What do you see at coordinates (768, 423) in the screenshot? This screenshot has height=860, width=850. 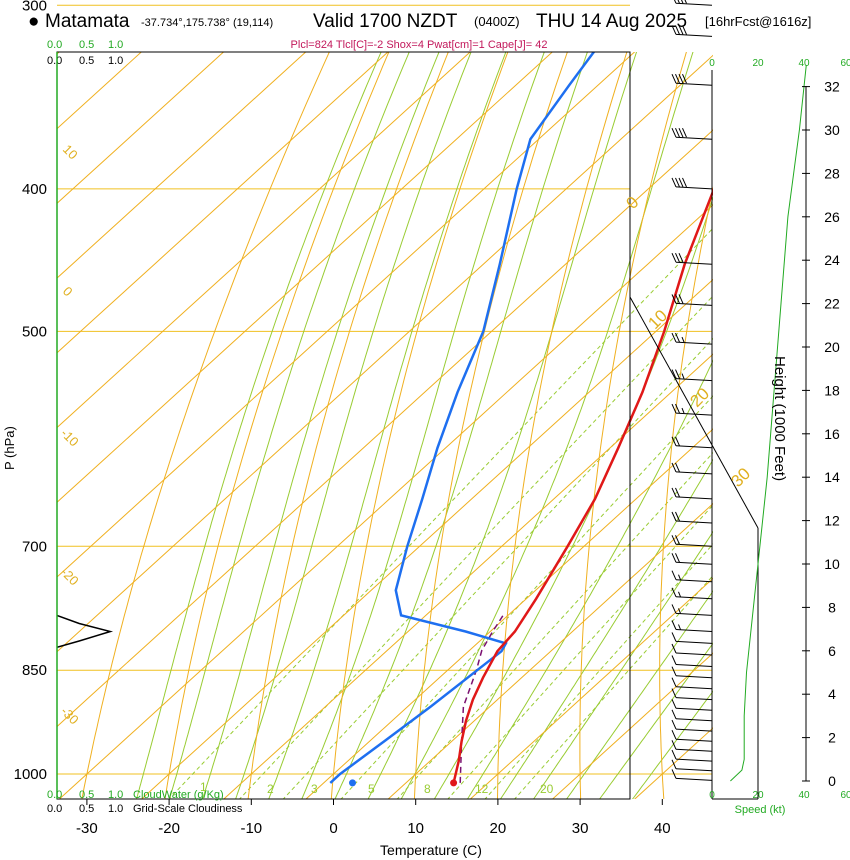 I see `wind-speed-profile` at bounding box center [768, 423].